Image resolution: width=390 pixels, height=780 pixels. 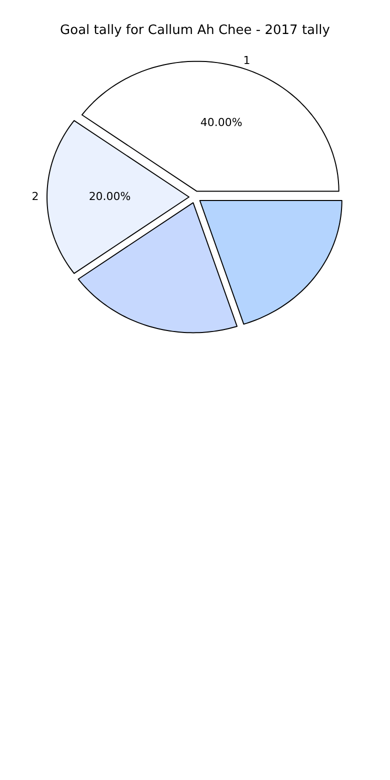 I want to click on slice-label: 1, so click(x=246, y=61).